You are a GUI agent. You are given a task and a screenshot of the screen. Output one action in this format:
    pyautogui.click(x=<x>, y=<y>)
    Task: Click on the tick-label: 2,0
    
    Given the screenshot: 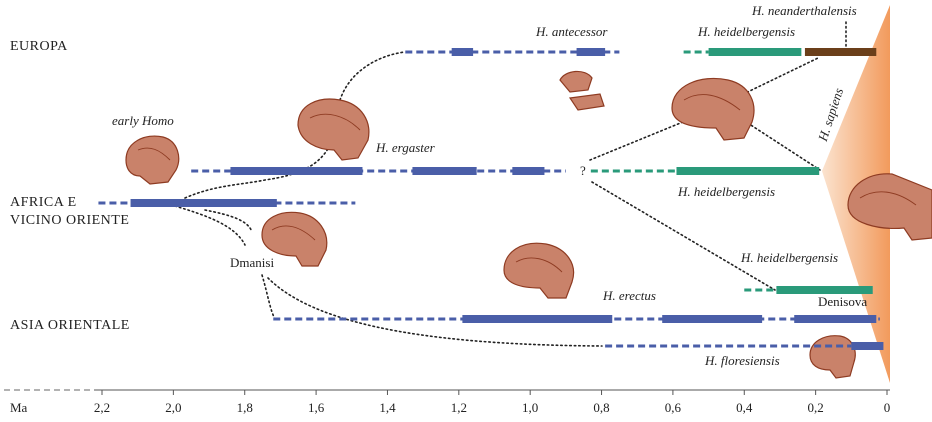 What is the action you would take?
    pyautogui.click(x=173, y=407)
    